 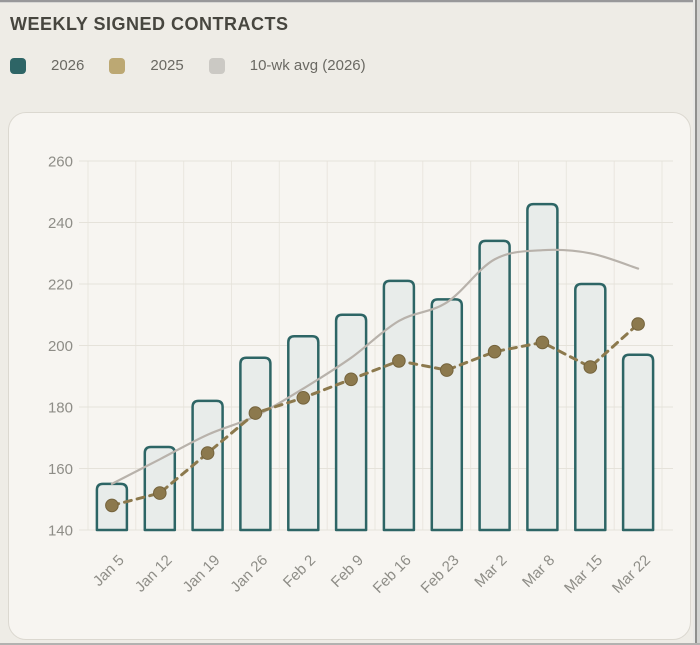 What do you see at coordinates (149, 24) in the screenshot?
I see `page-title: WEEKLY SIGNED CONTRACTS` at bounding box center [149, 24].